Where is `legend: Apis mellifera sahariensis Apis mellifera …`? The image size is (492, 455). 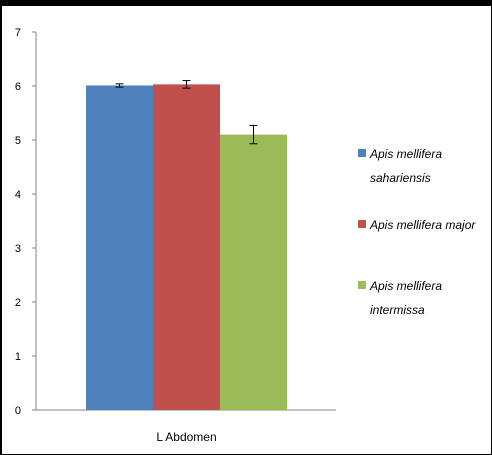 legend: Apis mellifera sahariensis Apis mellifera … is located at coordinates (417, 232).